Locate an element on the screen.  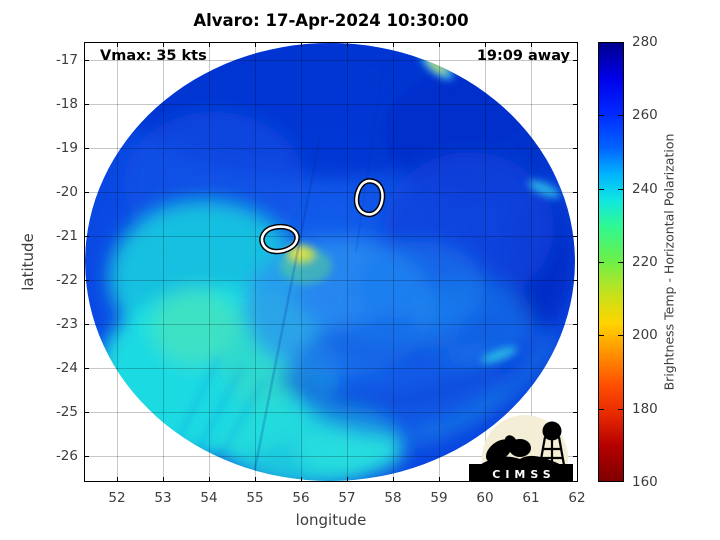
y-tick-label: -24 is located at coordinates (66, 368).